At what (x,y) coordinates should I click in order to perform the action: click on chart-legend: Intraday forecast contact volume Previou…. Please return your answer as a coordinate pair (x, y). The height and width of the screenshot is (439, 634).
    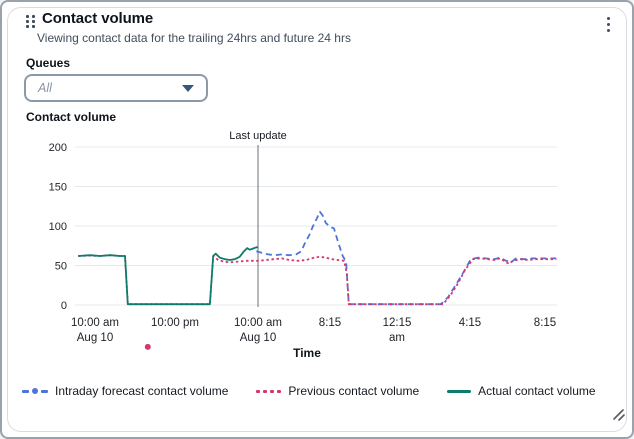
    Looking at the image, I should click on (309, 391).